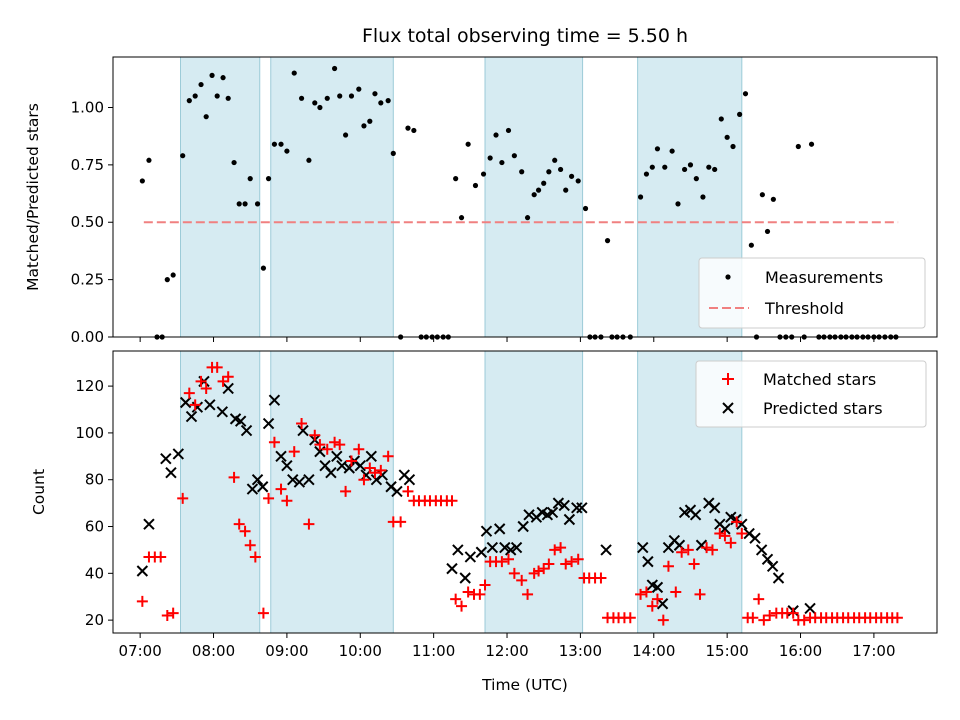 Image resolution: width=960 pixels, height=720 pixels. I want to click on legend-marker-matched, so click(728, 379).